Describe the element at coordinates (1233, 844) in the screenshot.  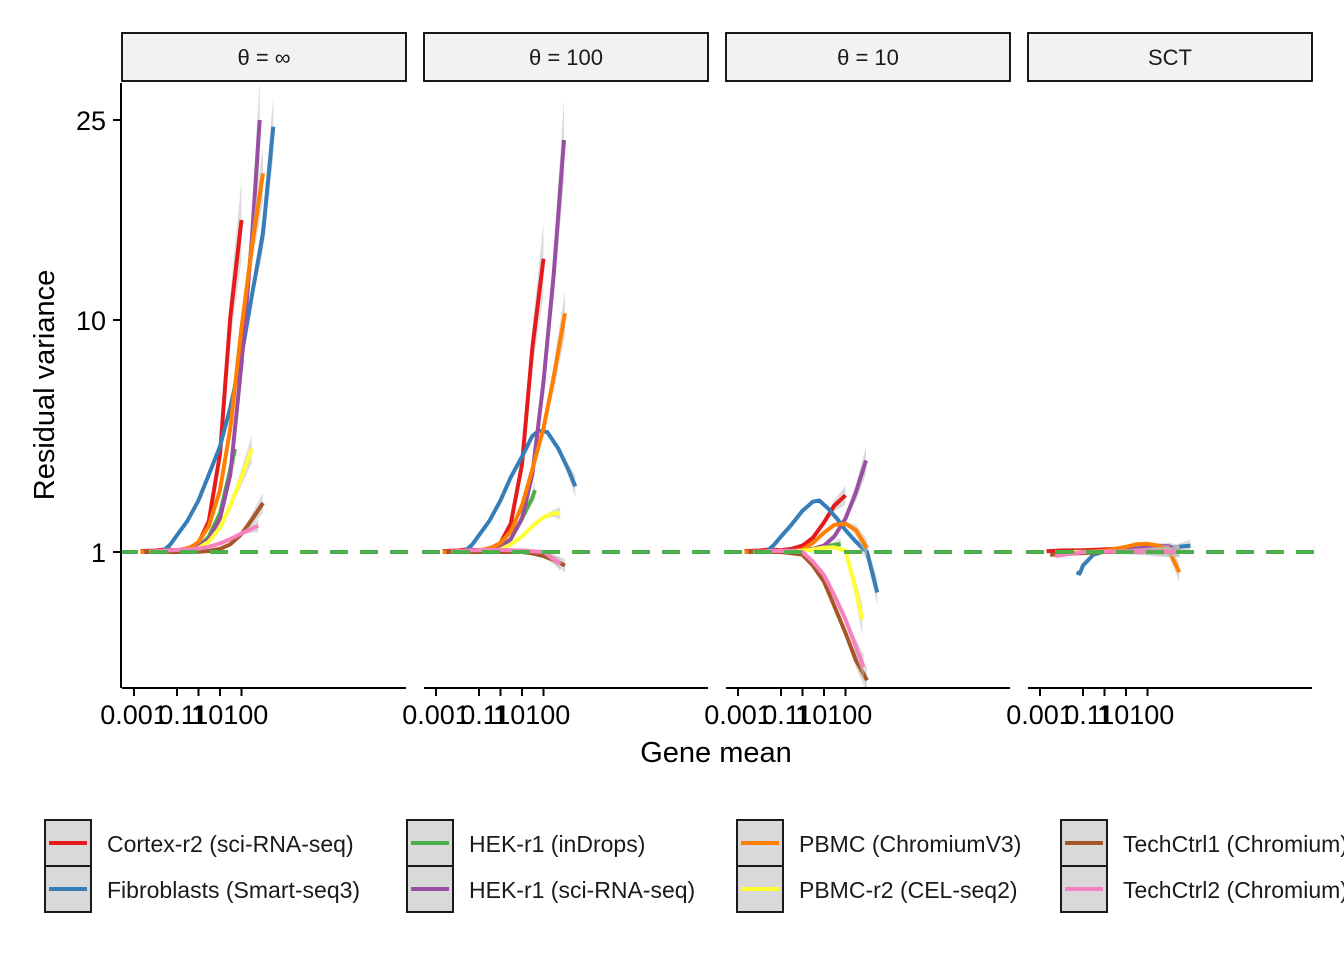
I see `legend-label: TechCtrl1 (Chromium)` at that location.